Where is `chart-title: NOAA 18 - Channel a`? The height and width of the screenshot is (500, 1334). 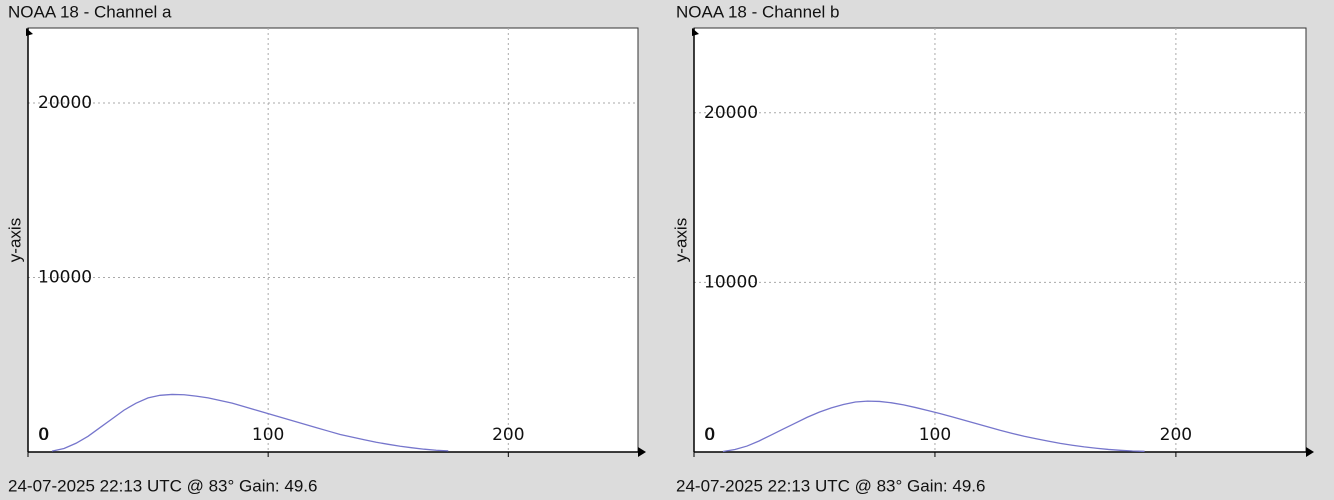
chart-title: NOAA 18 - Channel a is located at coordinates (90, 11).